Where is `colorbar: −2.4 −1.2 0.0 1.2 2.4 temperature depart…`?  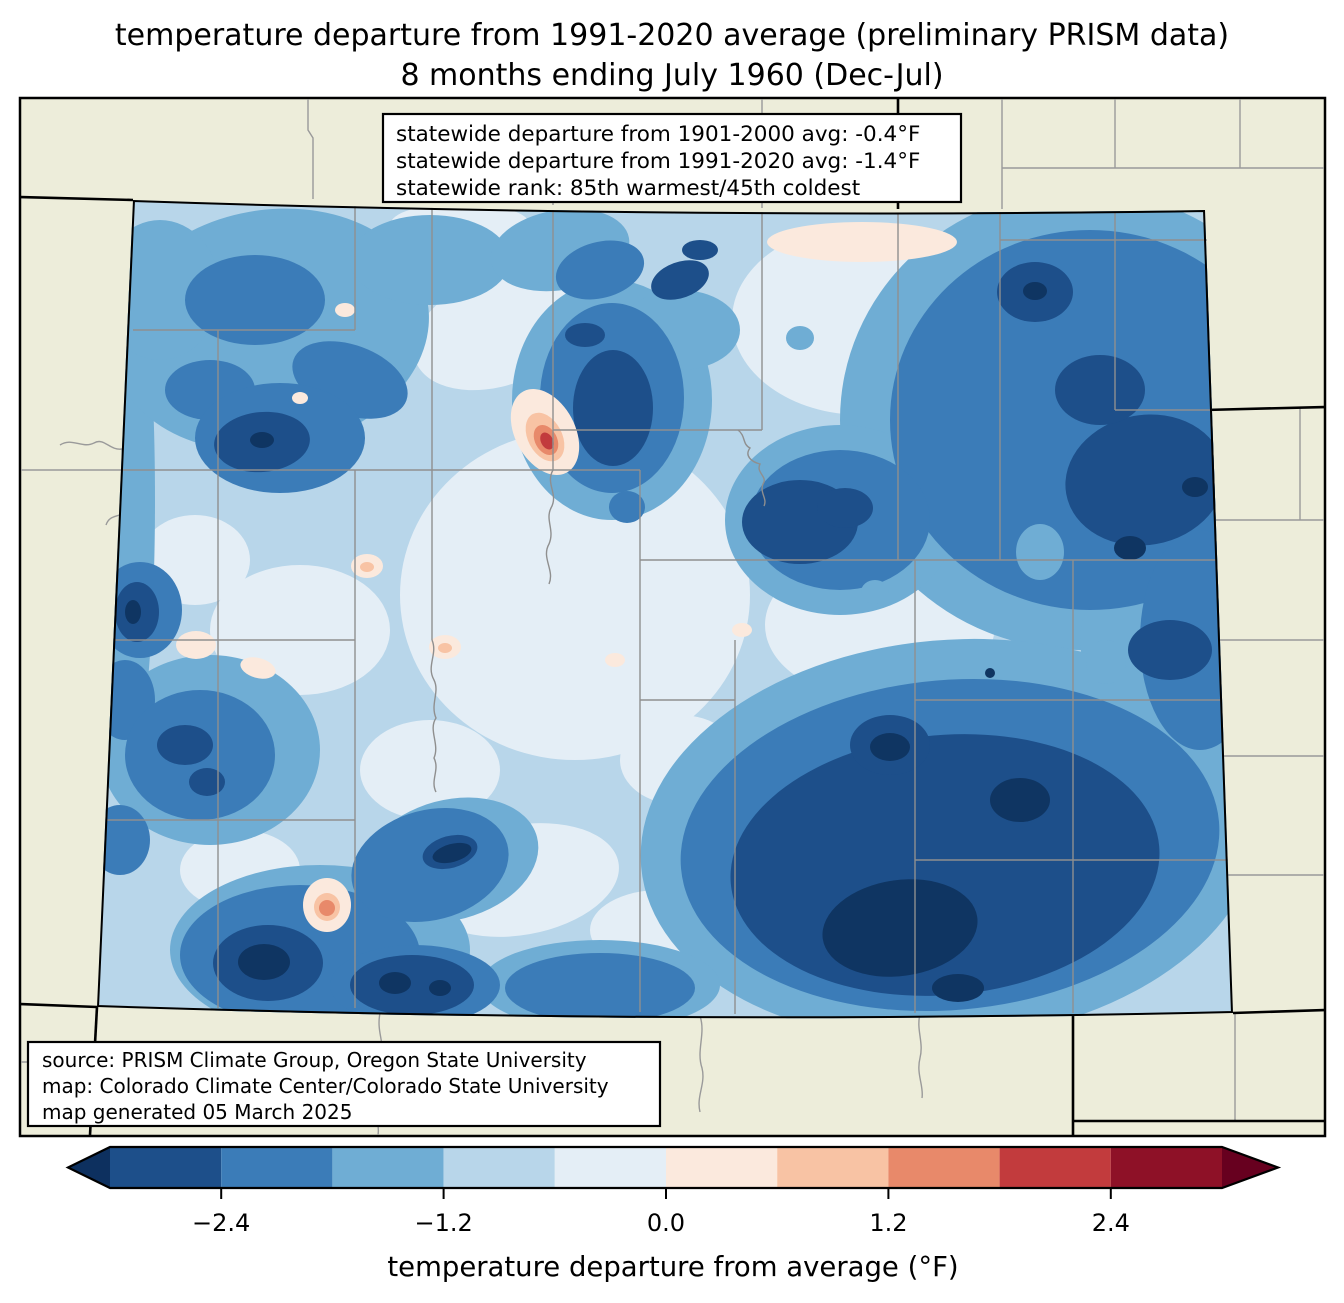
colorbar: −2.4 −1.2 0.0 1.2 2.4 temperature depart… is located at coordinates (673, 1214).